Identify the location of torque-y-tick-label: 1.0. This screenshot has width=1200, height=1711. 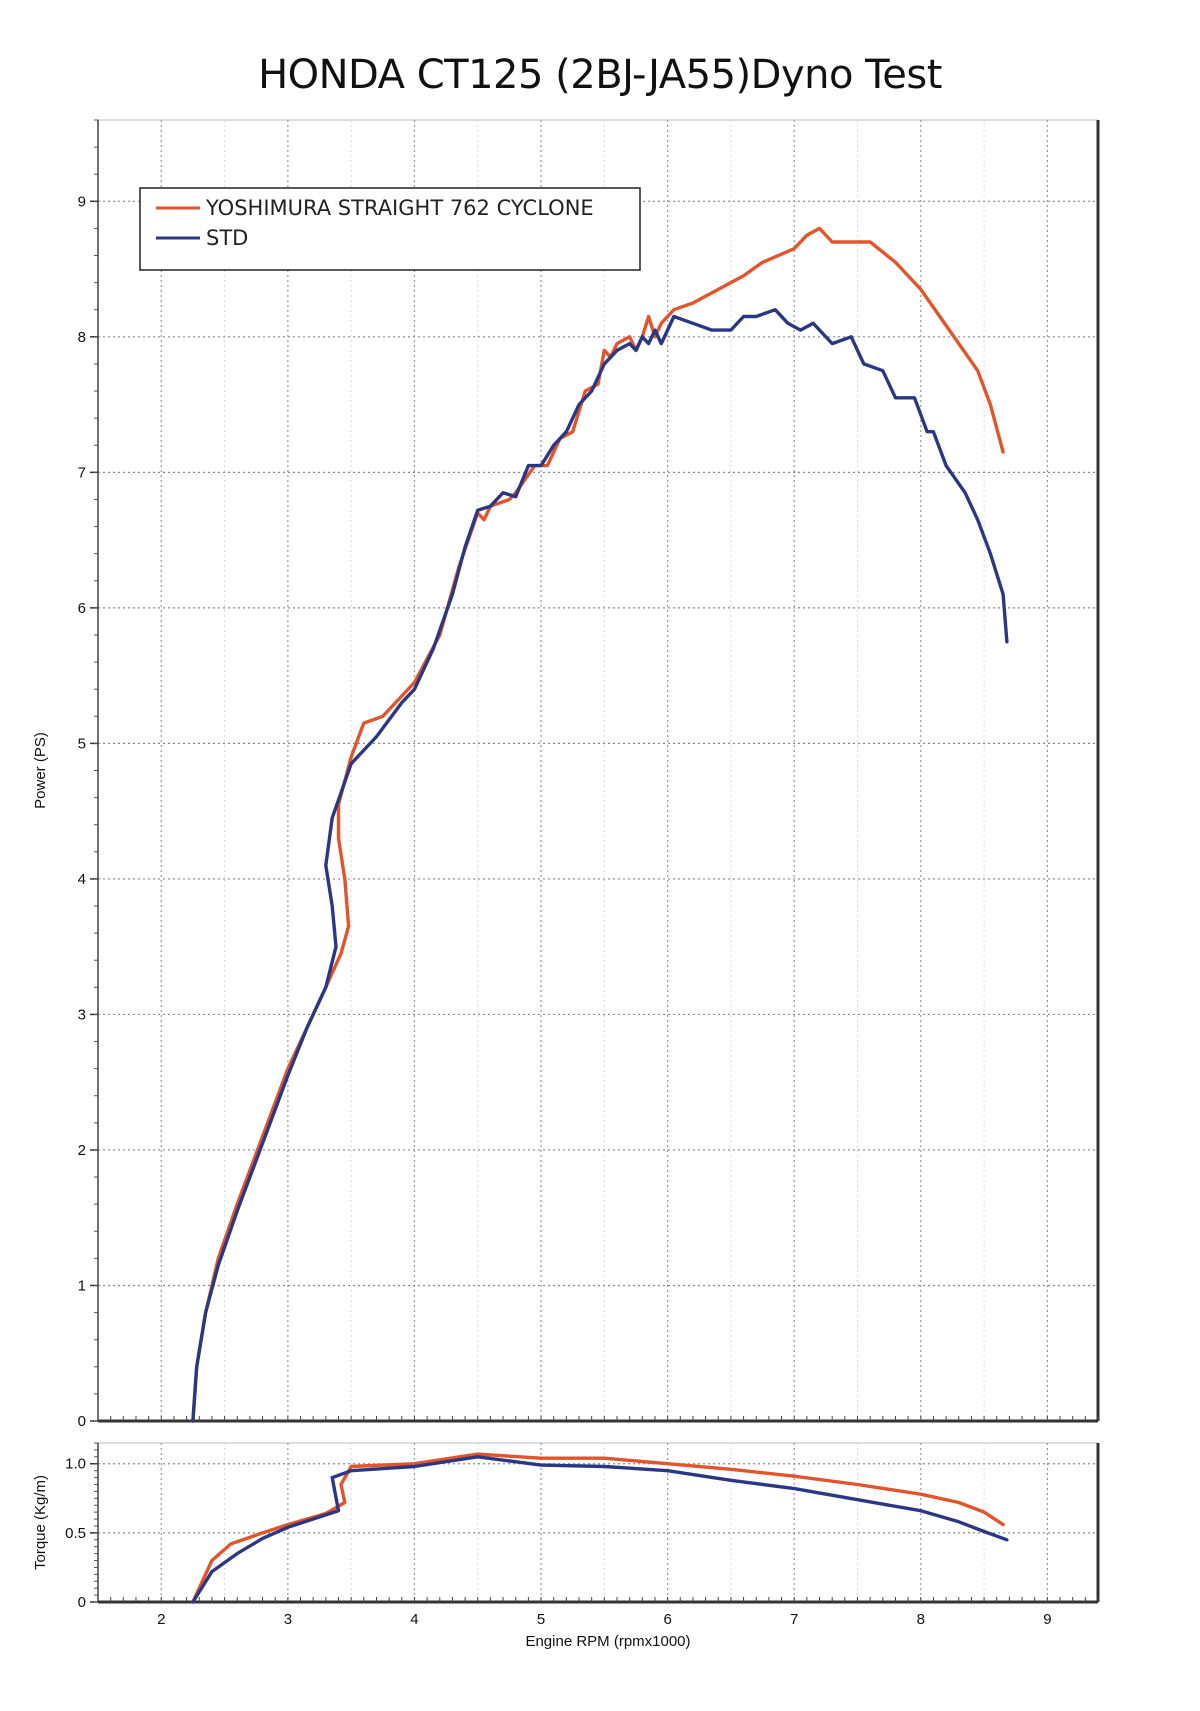
(75, 1464).